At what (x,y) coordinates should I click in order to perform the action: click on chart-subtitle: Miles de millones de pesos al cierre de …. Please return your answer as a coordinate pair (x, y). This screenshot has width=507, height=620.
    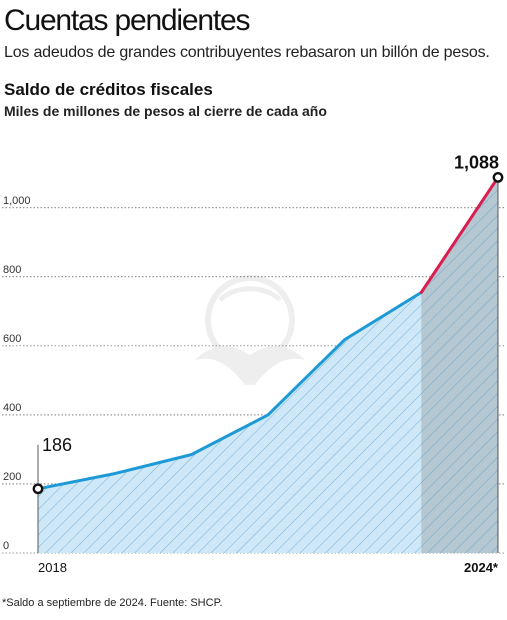
    Looking at the image, I should click on (165, 111).